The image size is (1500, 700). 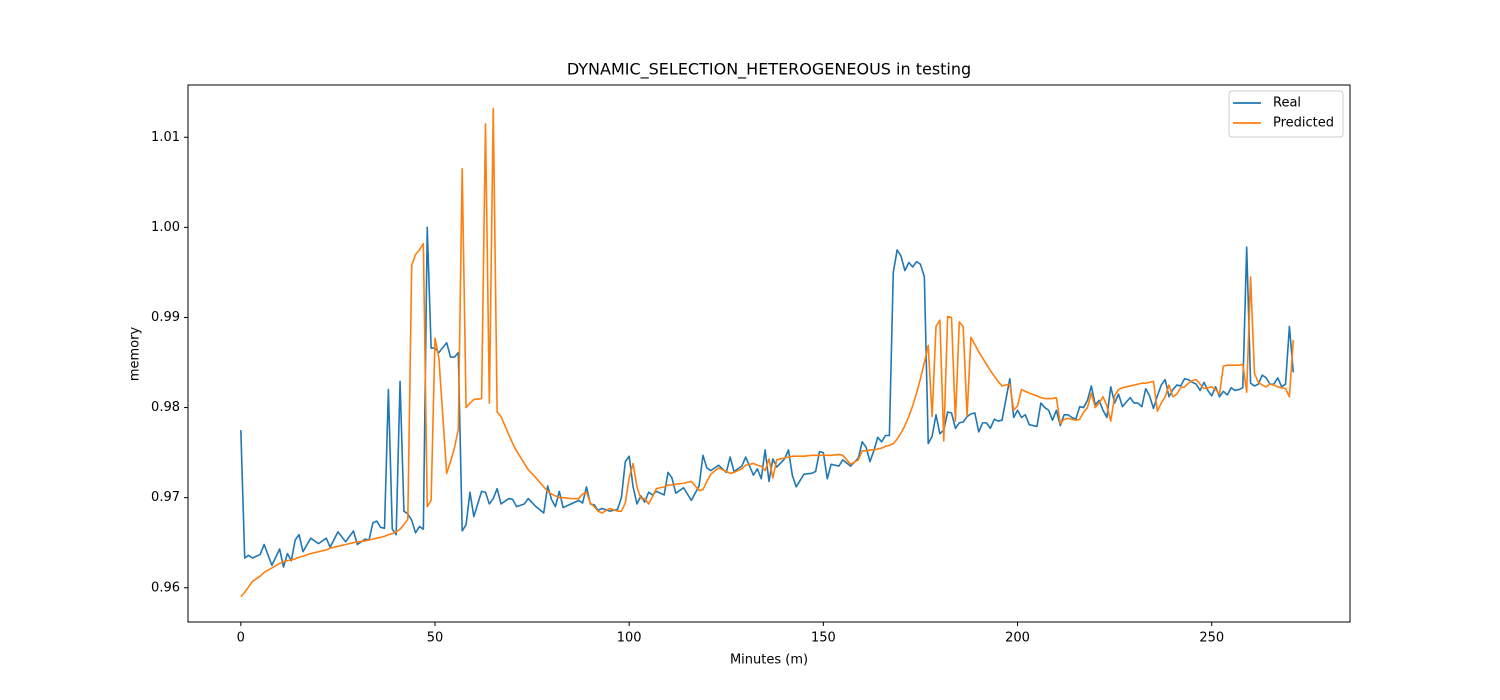 I want to click on x-axis-label: Minutes (m), so click(x=769, y=660).